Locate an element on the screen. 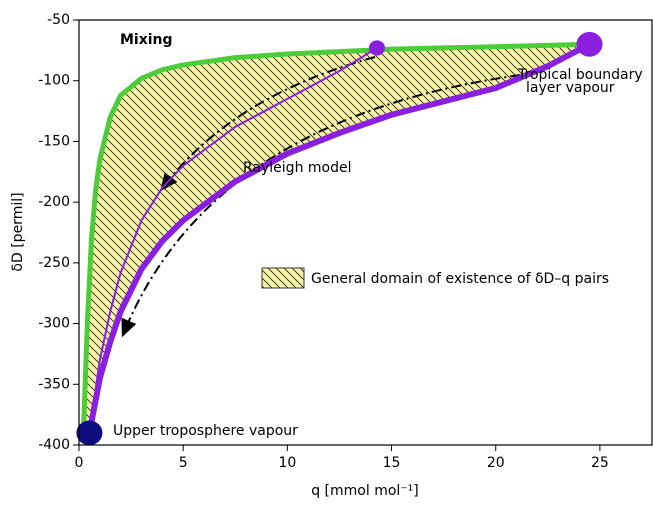 The image size is (653, 506). x-tick-label: 10 is located at coordinates (287, 463).